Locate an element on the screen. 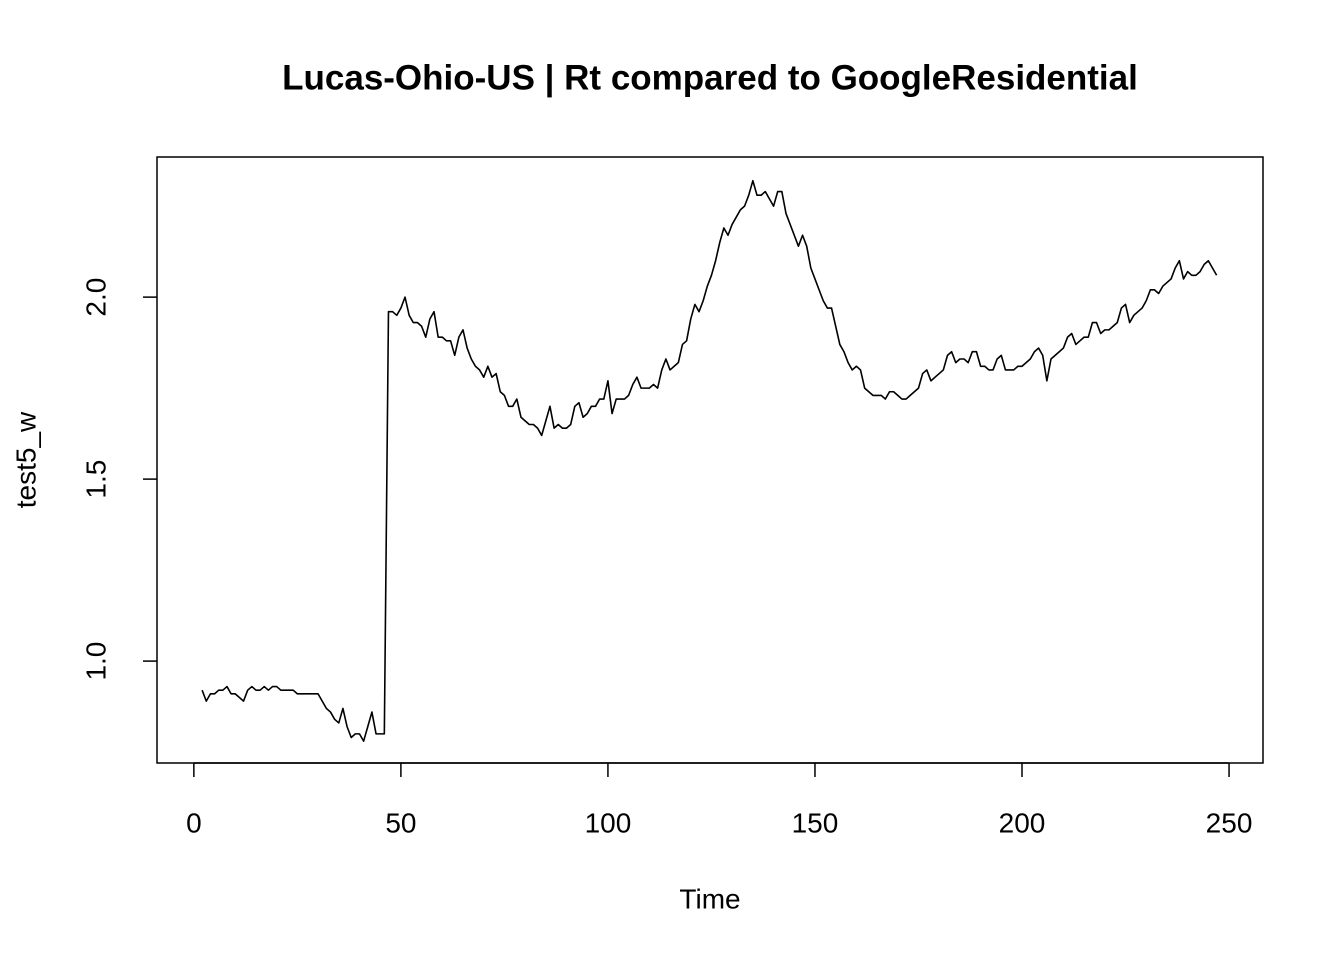 This screenshot has height=960, width=1344. x-axis-label: Time is located at coordinates (709, 898).